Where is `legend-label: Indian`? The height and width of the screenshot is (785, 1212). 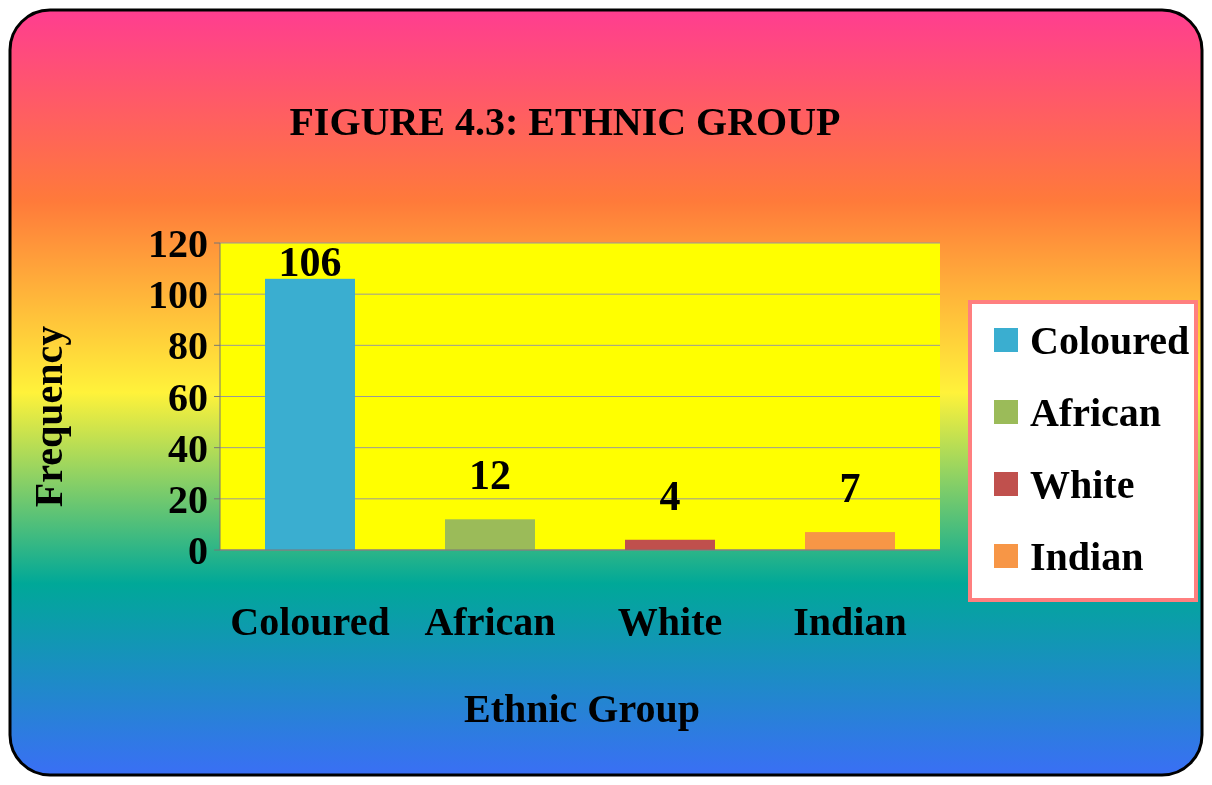 legend-label: Indian is located at coordinates (1087, 556).